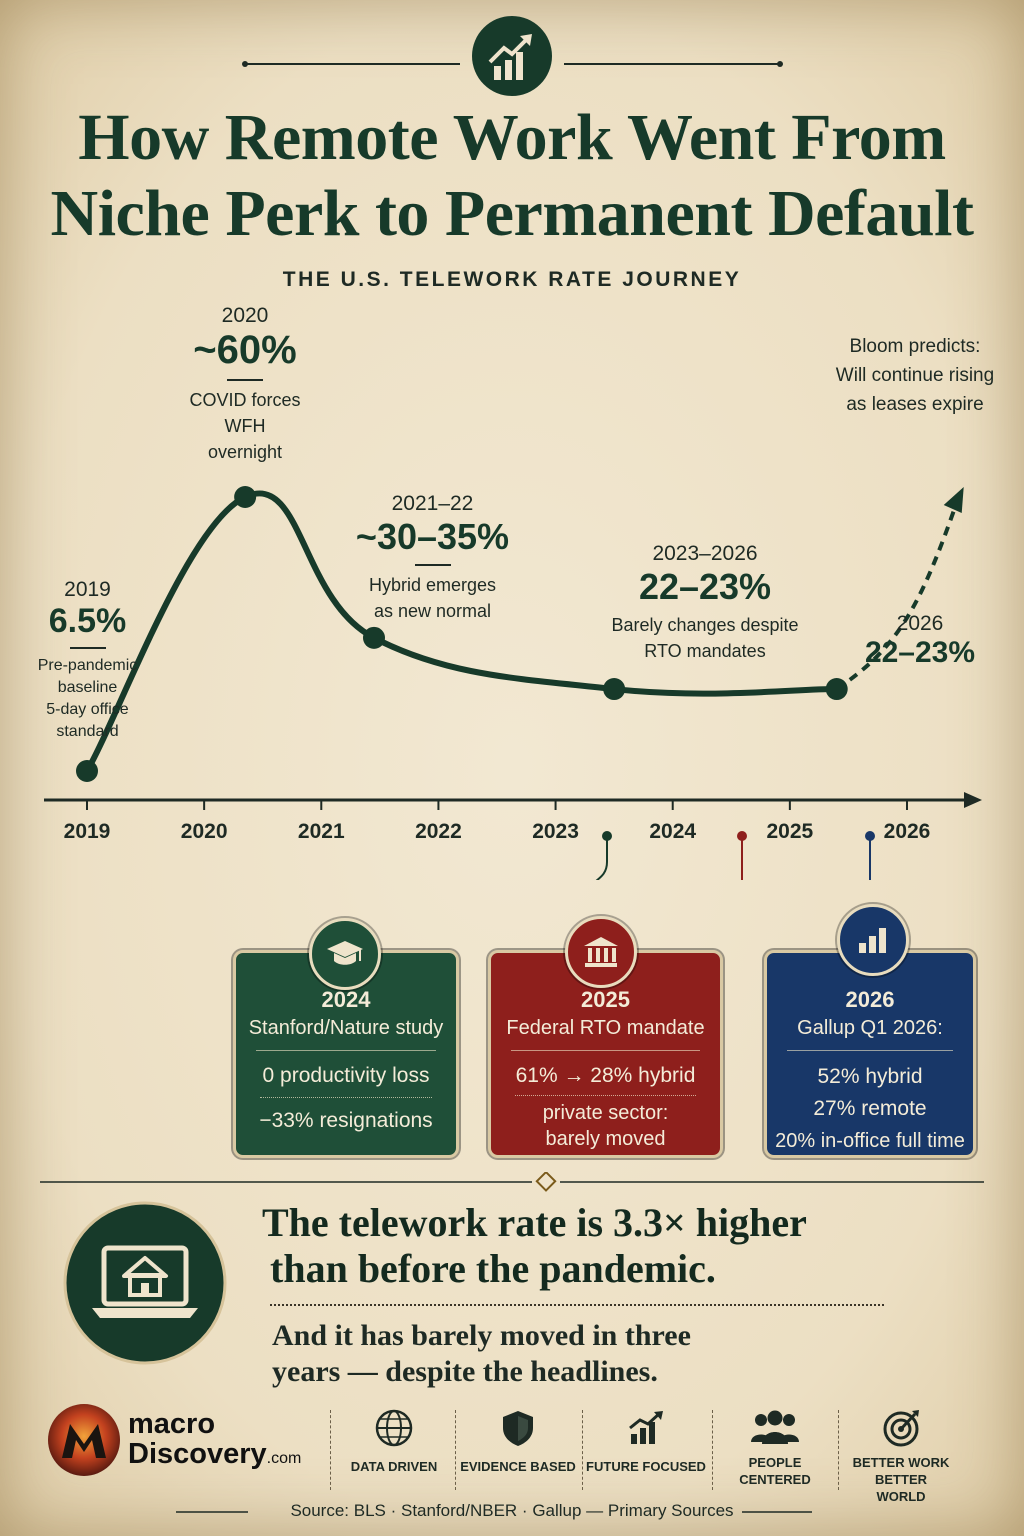  Describe the element at coordinates (87, 665) in the screenshot. I see `annotation-note-line: Pre-pandemic` at that location.